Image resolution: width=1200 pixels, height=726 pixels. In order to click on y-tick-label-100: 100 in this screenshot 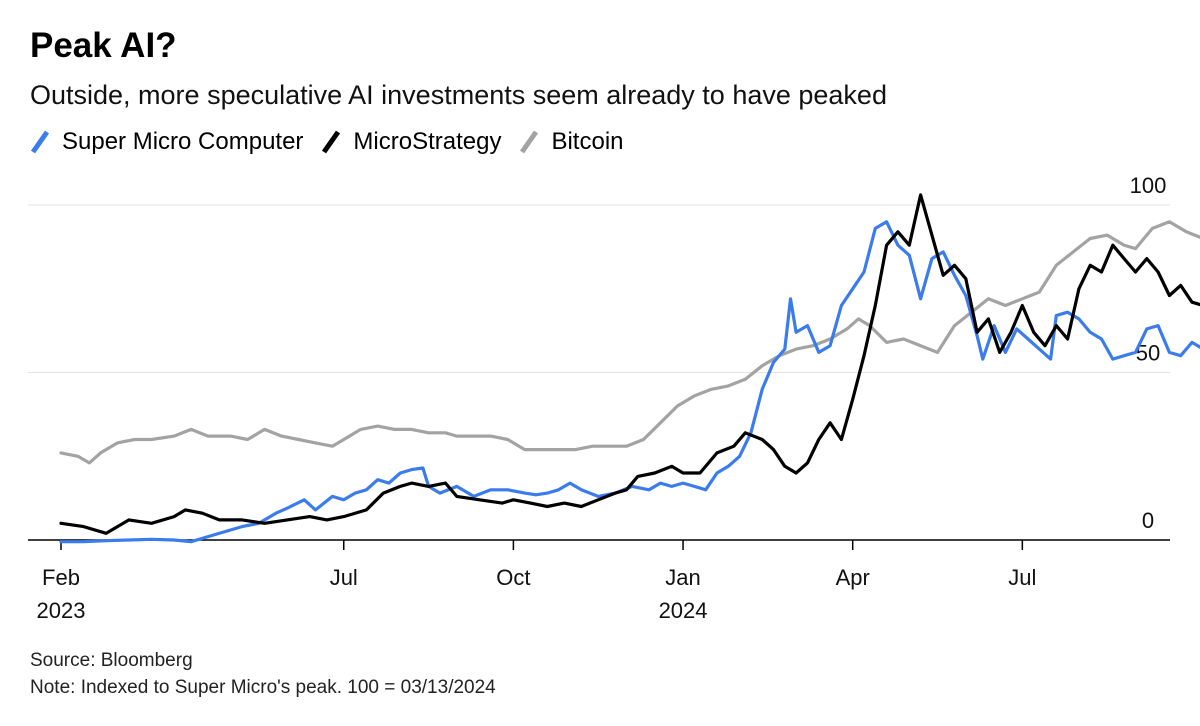, I will do `click(1148, 185)`.